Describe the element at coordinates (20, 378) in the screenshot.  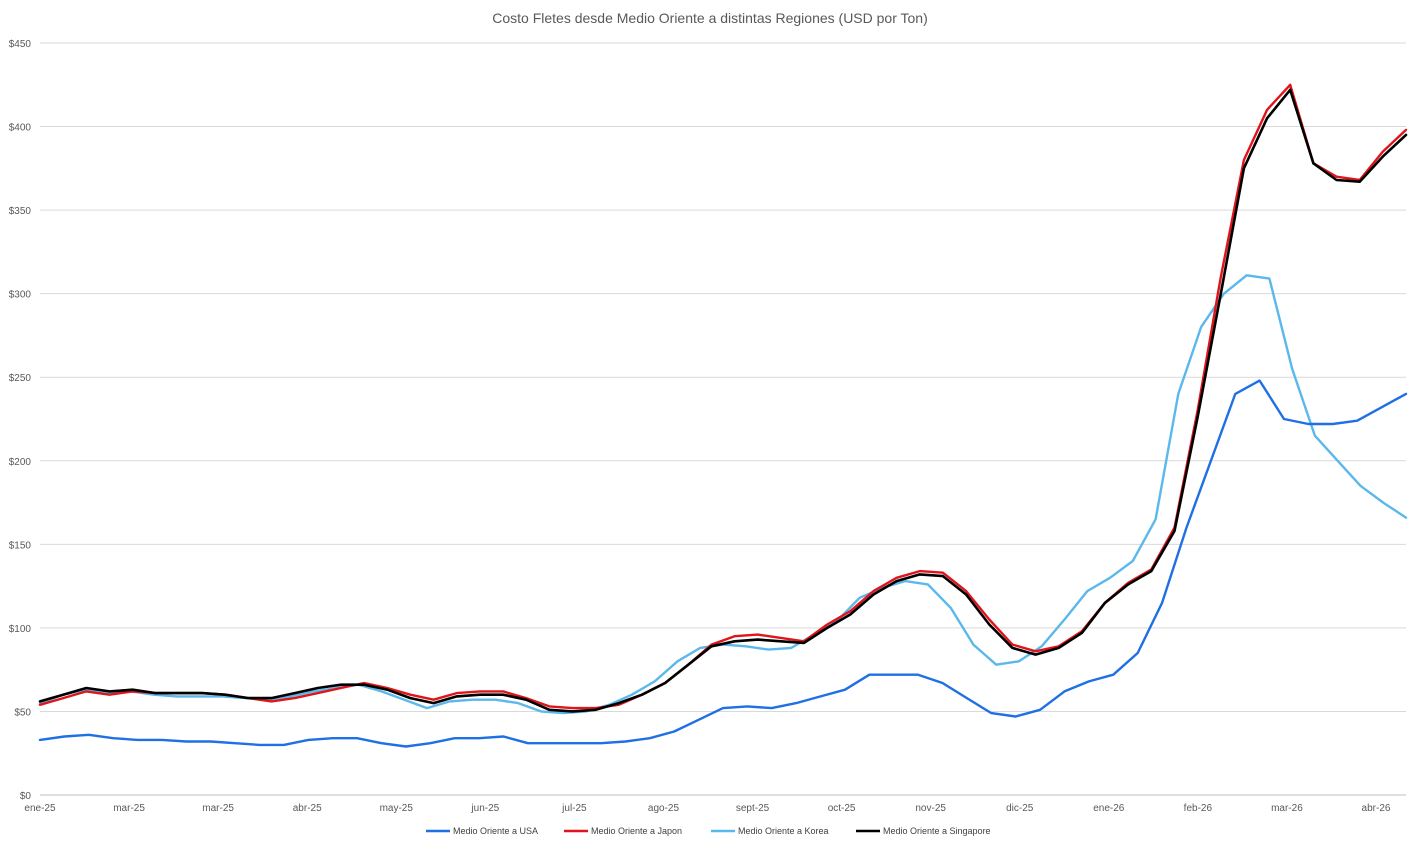
I see `y-tick-label: $250` at that location.